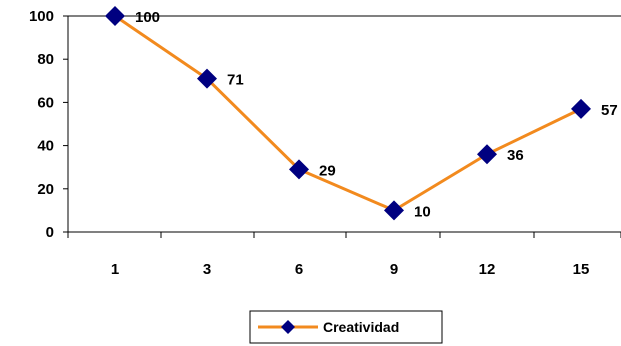  I want to click on y-tick-label: 60, so click(45, 102).